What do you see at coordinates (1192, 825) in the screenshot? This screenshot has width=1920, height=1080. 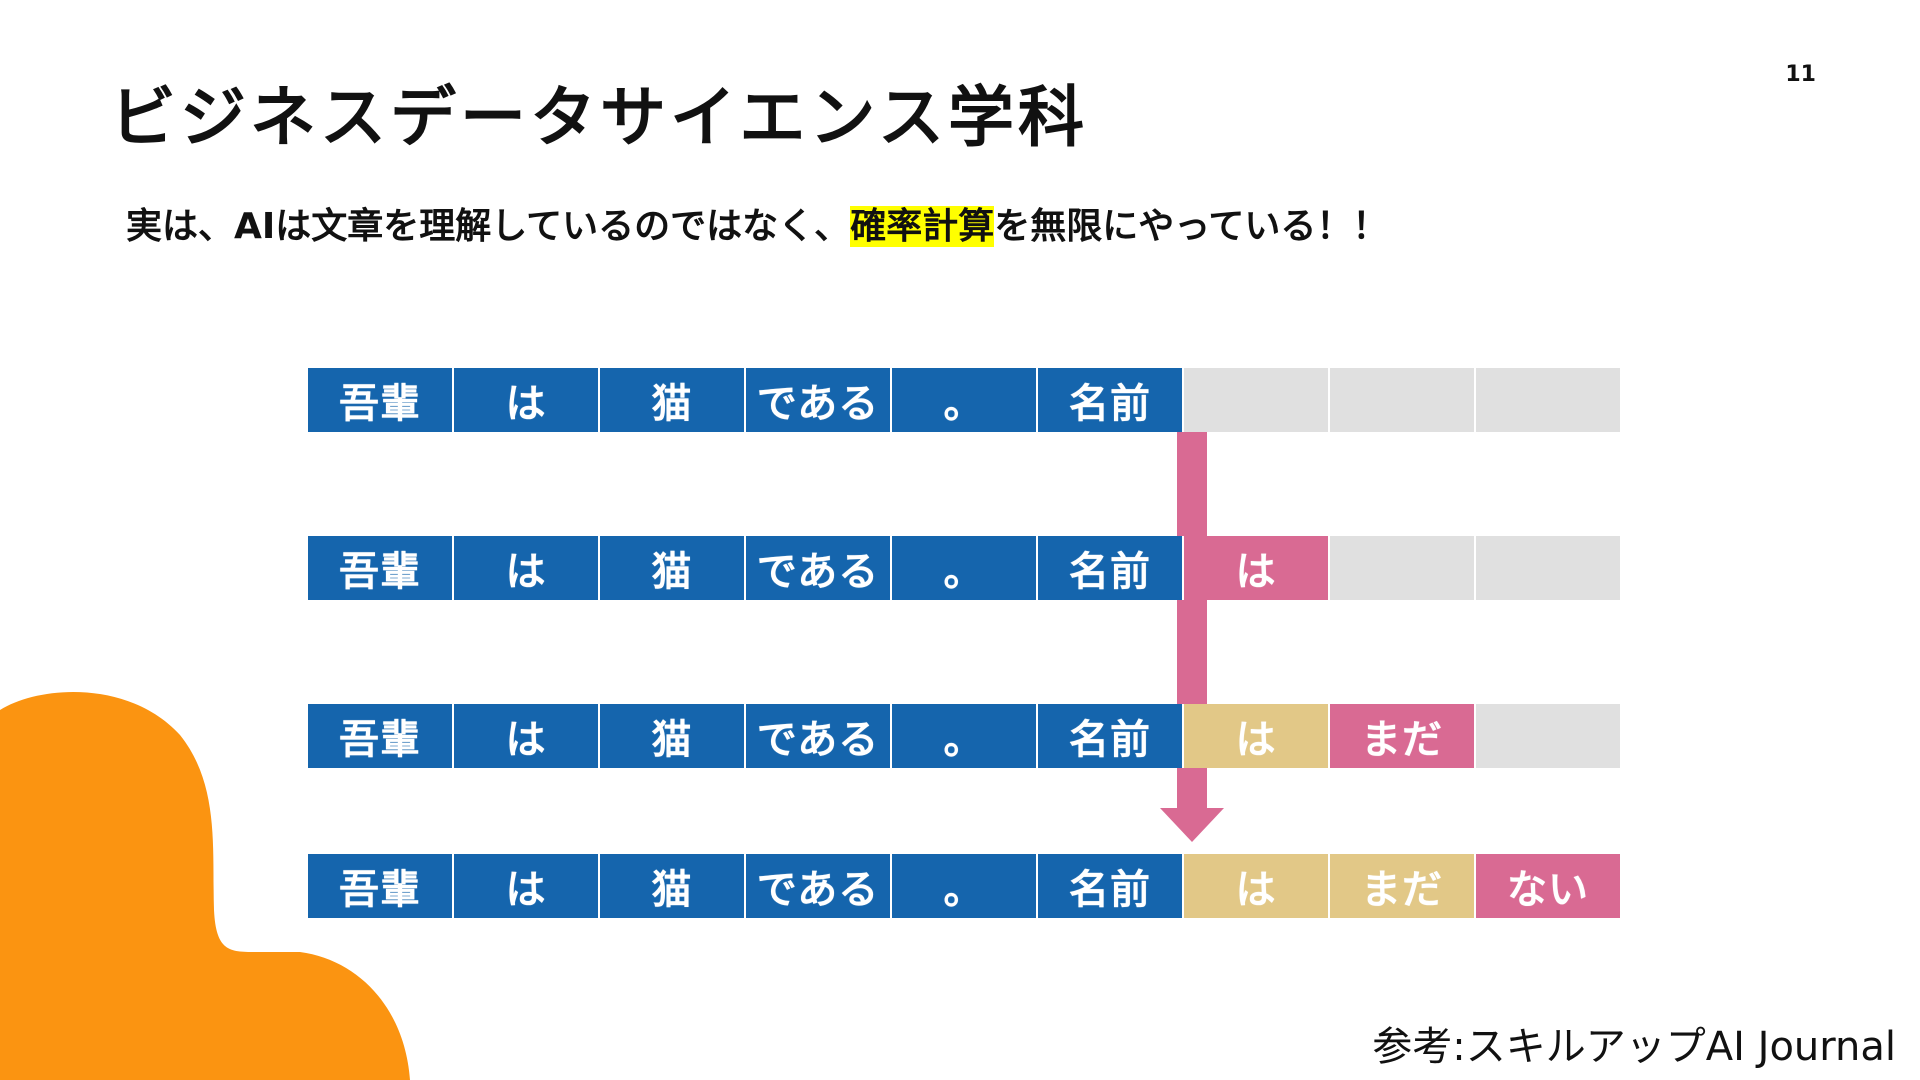 I see `arrow-down-icon` at bounding box center [1192, 825].